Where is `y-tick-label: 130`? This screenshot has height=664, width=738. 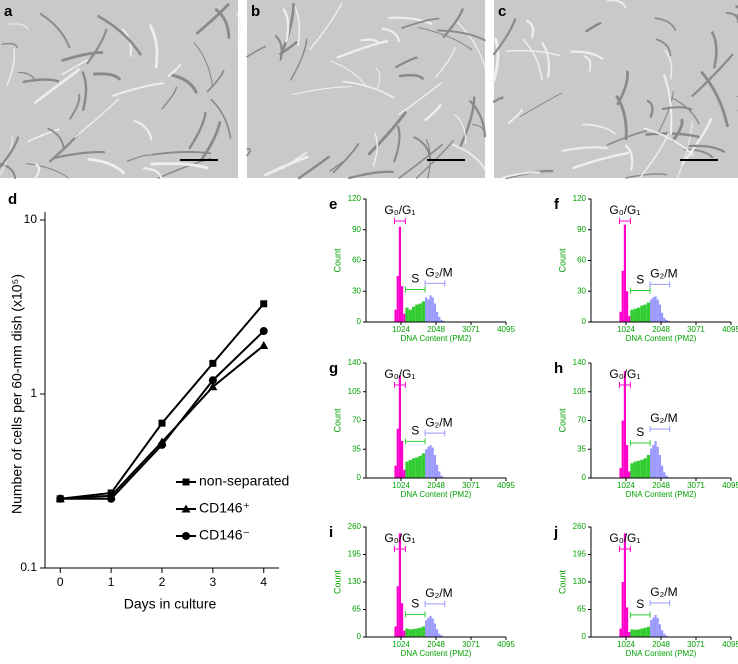 y-tick-label: 130 is located at coordinates (580, 581).